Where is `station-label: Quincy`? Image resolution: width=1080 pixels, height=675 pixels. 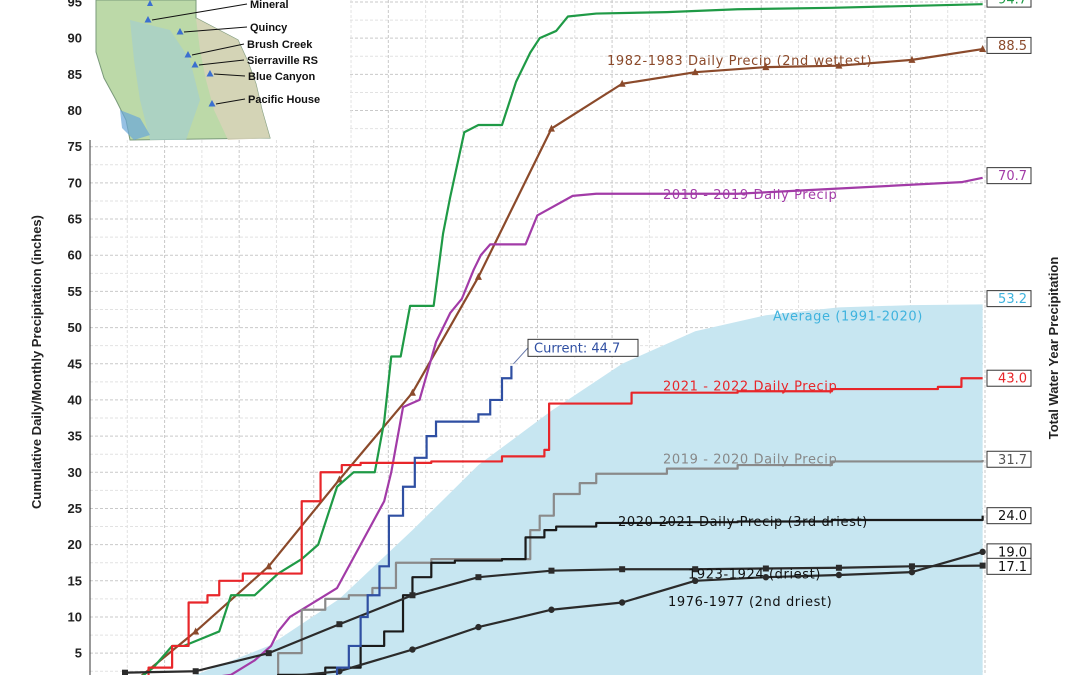
station-label: Quincy is located at coordinates (269, 28).